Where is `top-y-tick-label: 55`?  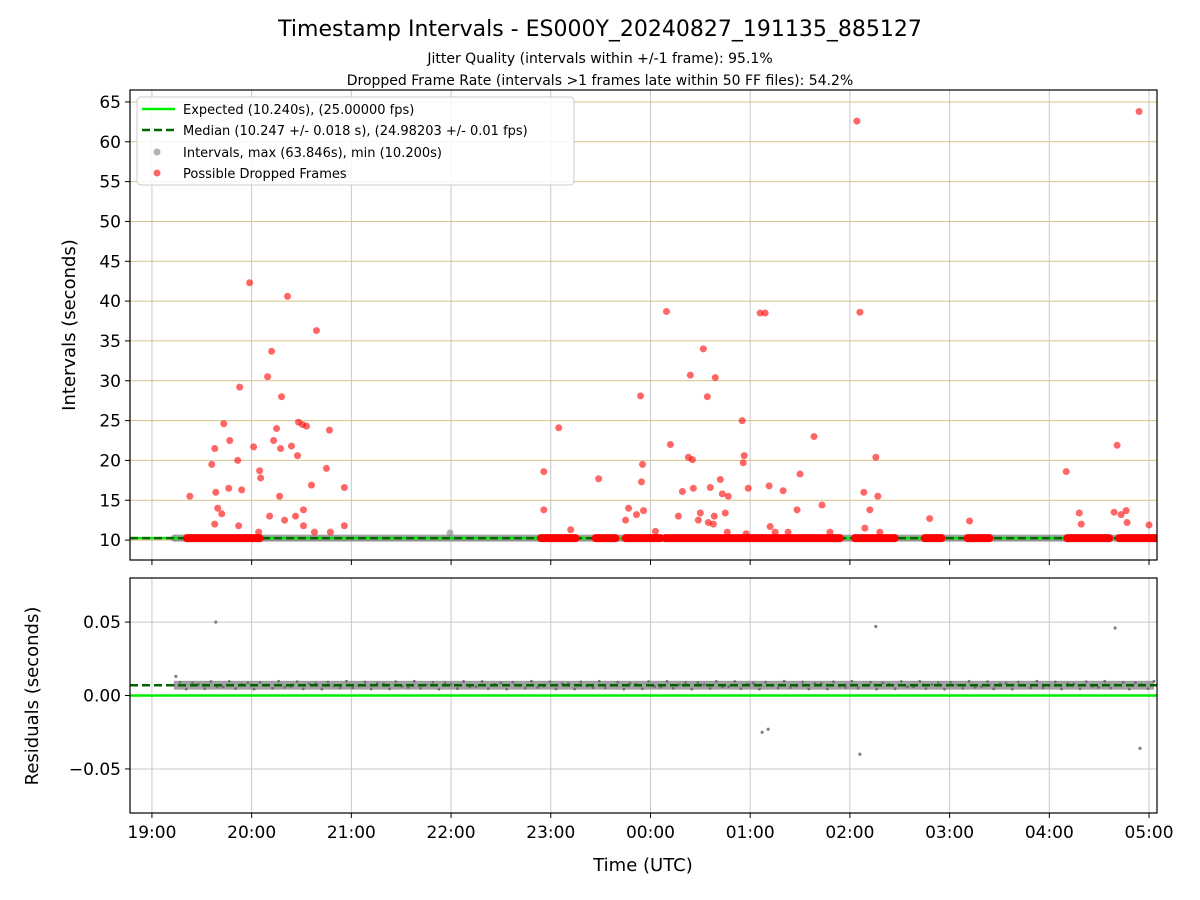
top-y-tick-label: 55 is located at coordinates (110, 183).